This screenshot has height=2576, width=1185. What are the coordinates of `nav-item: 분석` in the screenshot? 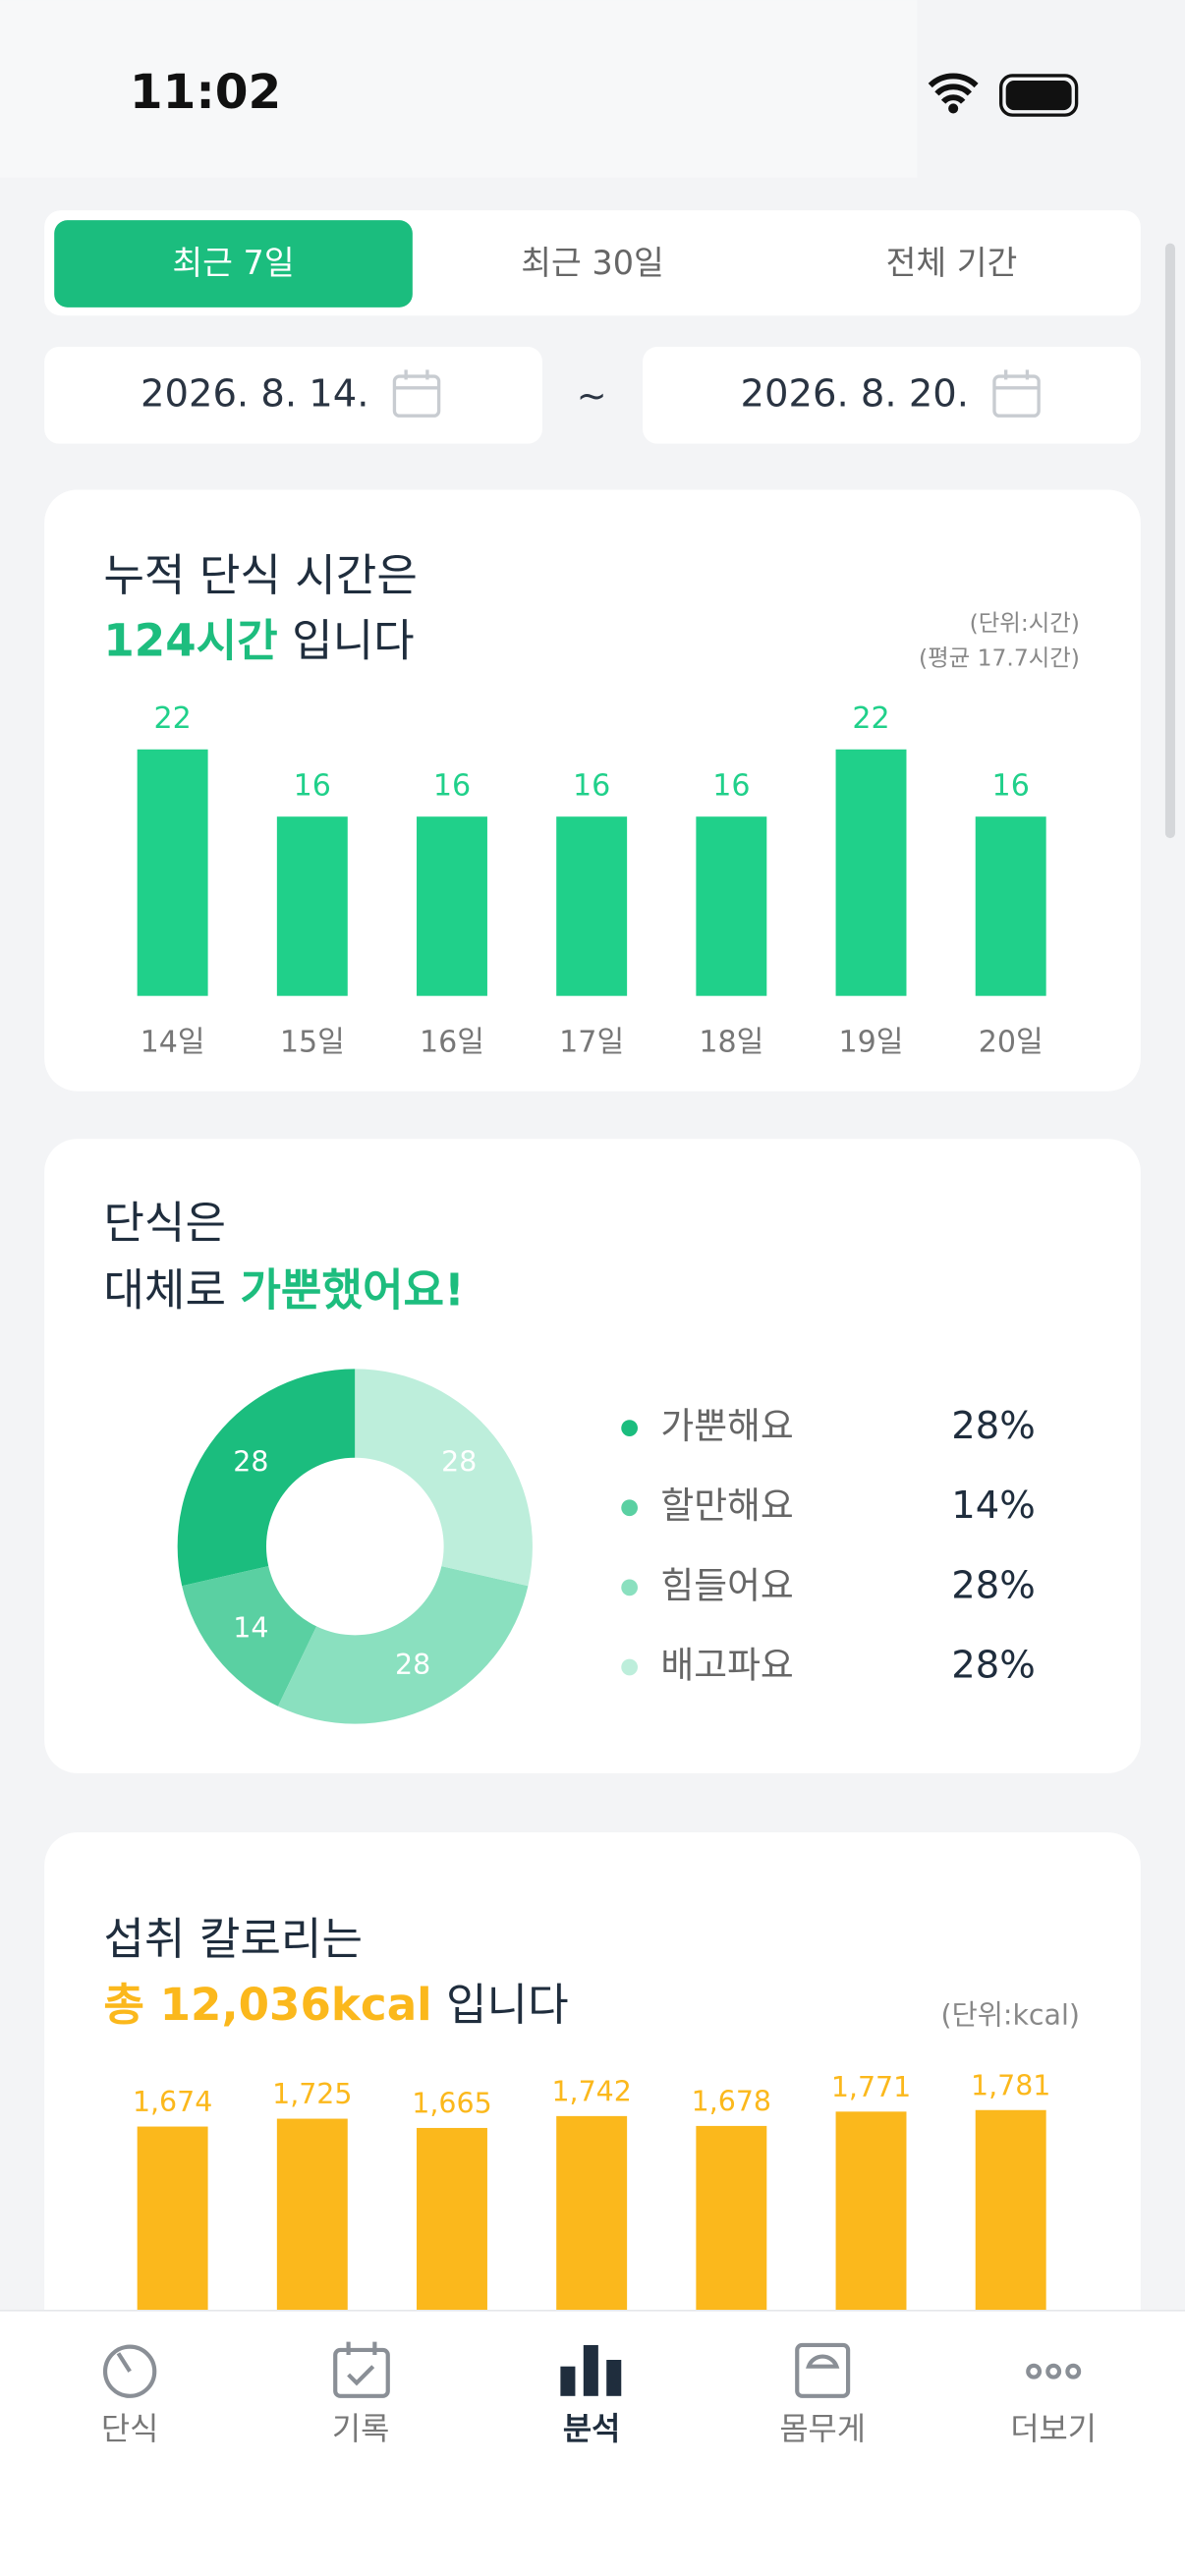 It's located at (592, 2429).